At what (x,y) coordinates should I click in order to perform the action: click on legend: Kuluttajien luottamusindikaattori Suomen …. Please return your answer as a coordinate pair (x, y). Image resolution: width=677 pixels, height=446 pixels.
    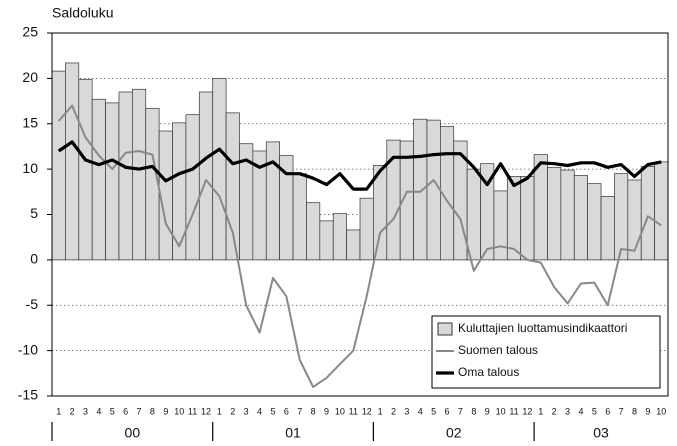
    Looking at the image, I should click on (546, 352).